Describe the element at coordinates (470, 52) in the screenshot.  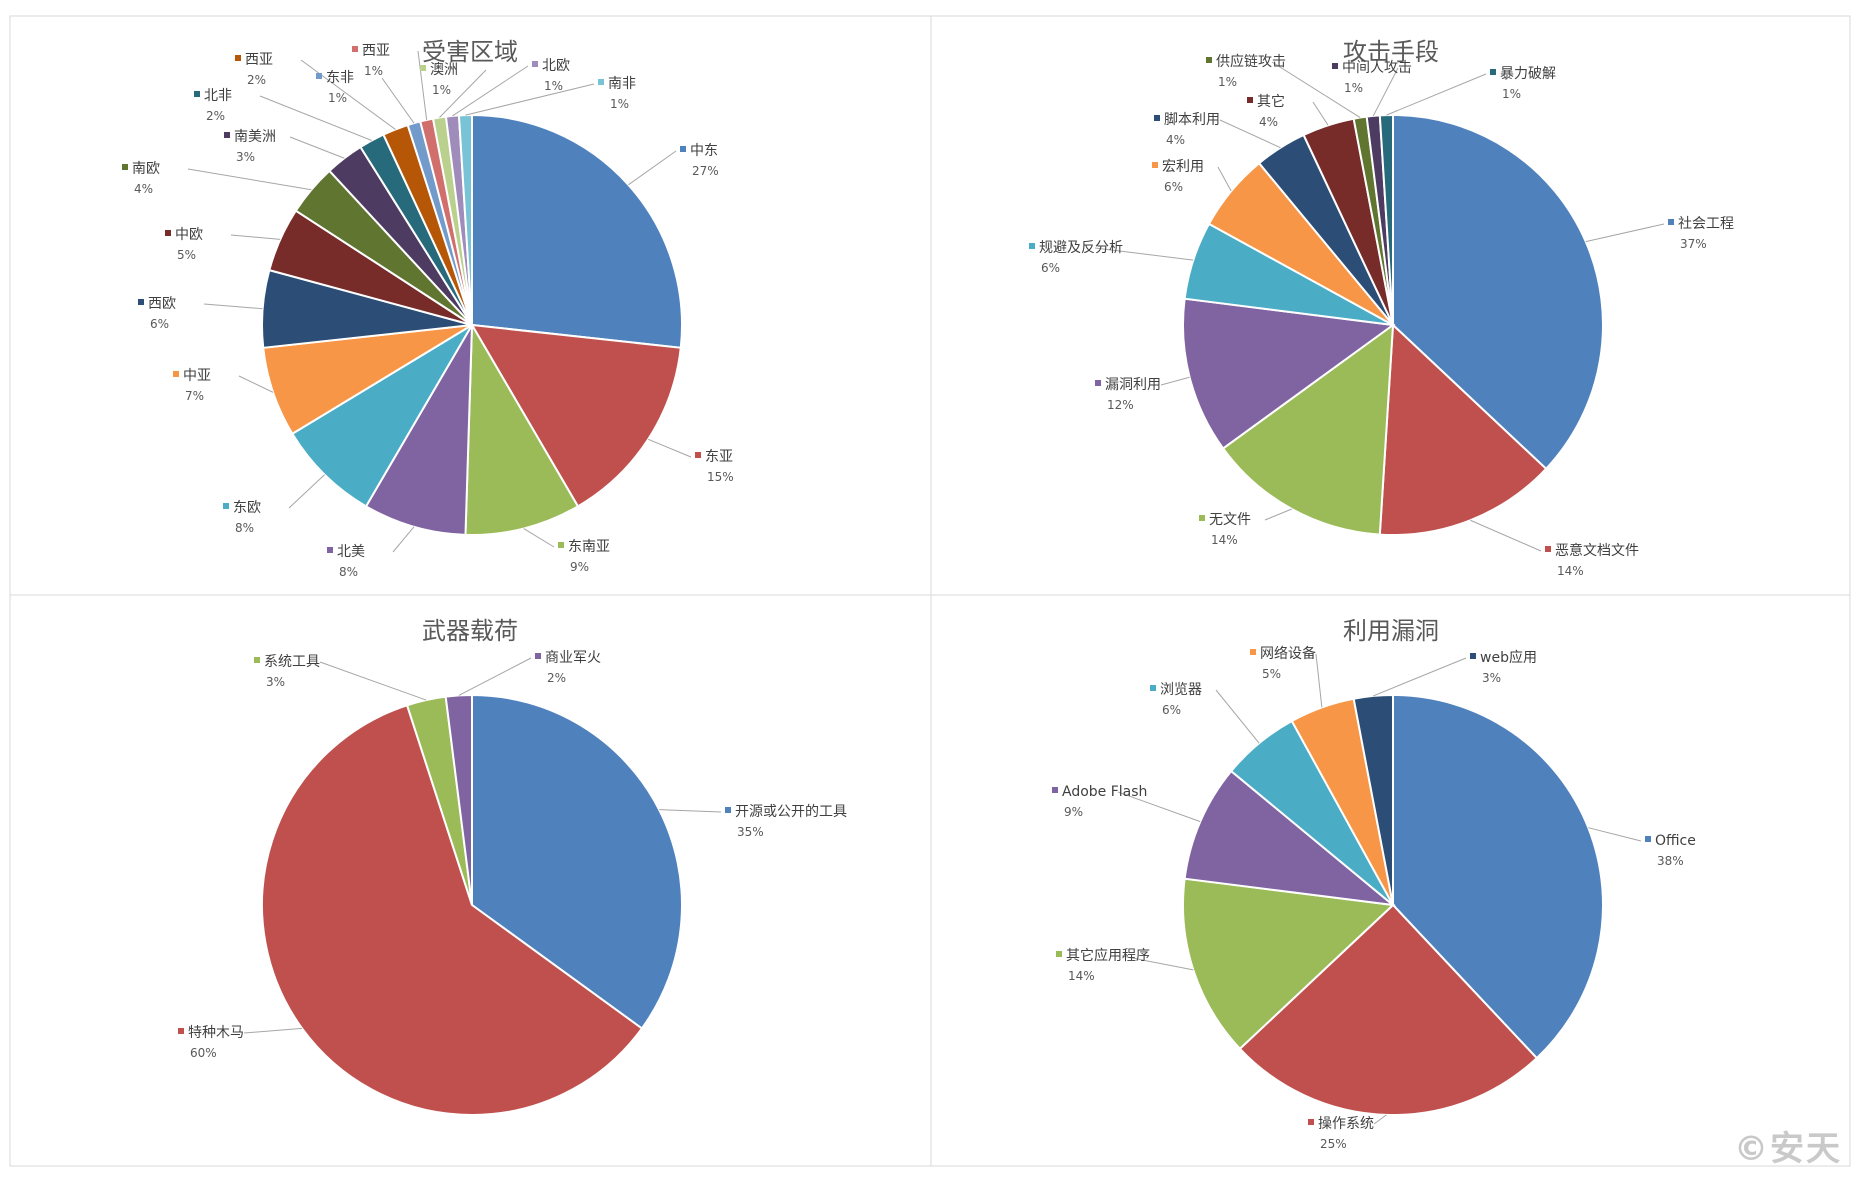
I see `chart-title: 受害区域` at that location.